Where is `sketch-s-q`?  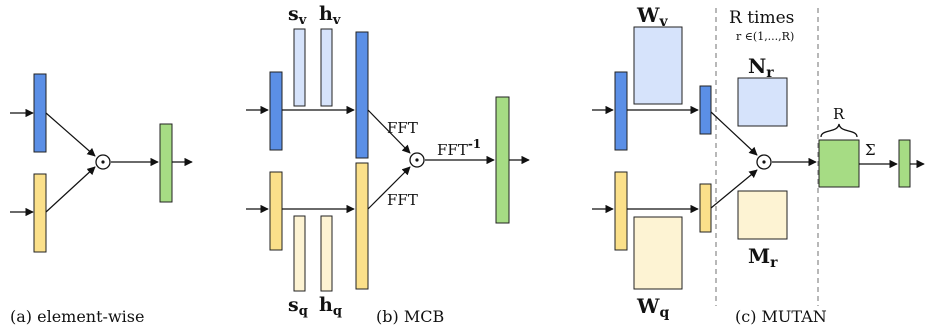
sketch-s-q is located at coordinates (299, 253).